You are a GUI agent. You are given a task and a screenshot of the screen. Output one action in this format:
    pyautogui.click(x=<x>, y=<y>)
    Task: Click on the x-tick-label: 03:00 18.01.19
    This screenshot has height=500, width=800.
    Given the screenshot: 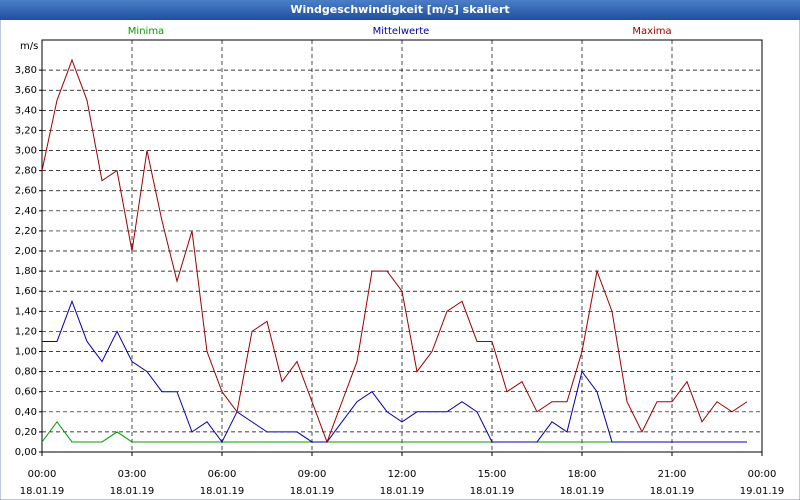 What is the action you would take?
    pyautogui.click(x=132, y=483)
    